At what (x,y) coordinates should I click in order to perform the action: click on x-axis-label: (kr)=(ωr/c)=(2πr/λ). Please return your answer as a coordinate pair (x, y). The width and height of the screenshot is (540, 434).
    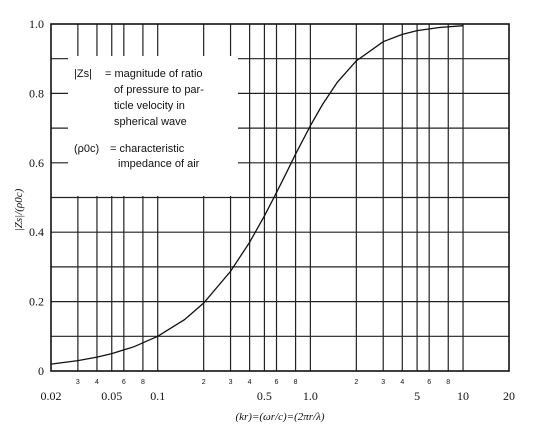
    Looking at the image, I should click on (279, 417).